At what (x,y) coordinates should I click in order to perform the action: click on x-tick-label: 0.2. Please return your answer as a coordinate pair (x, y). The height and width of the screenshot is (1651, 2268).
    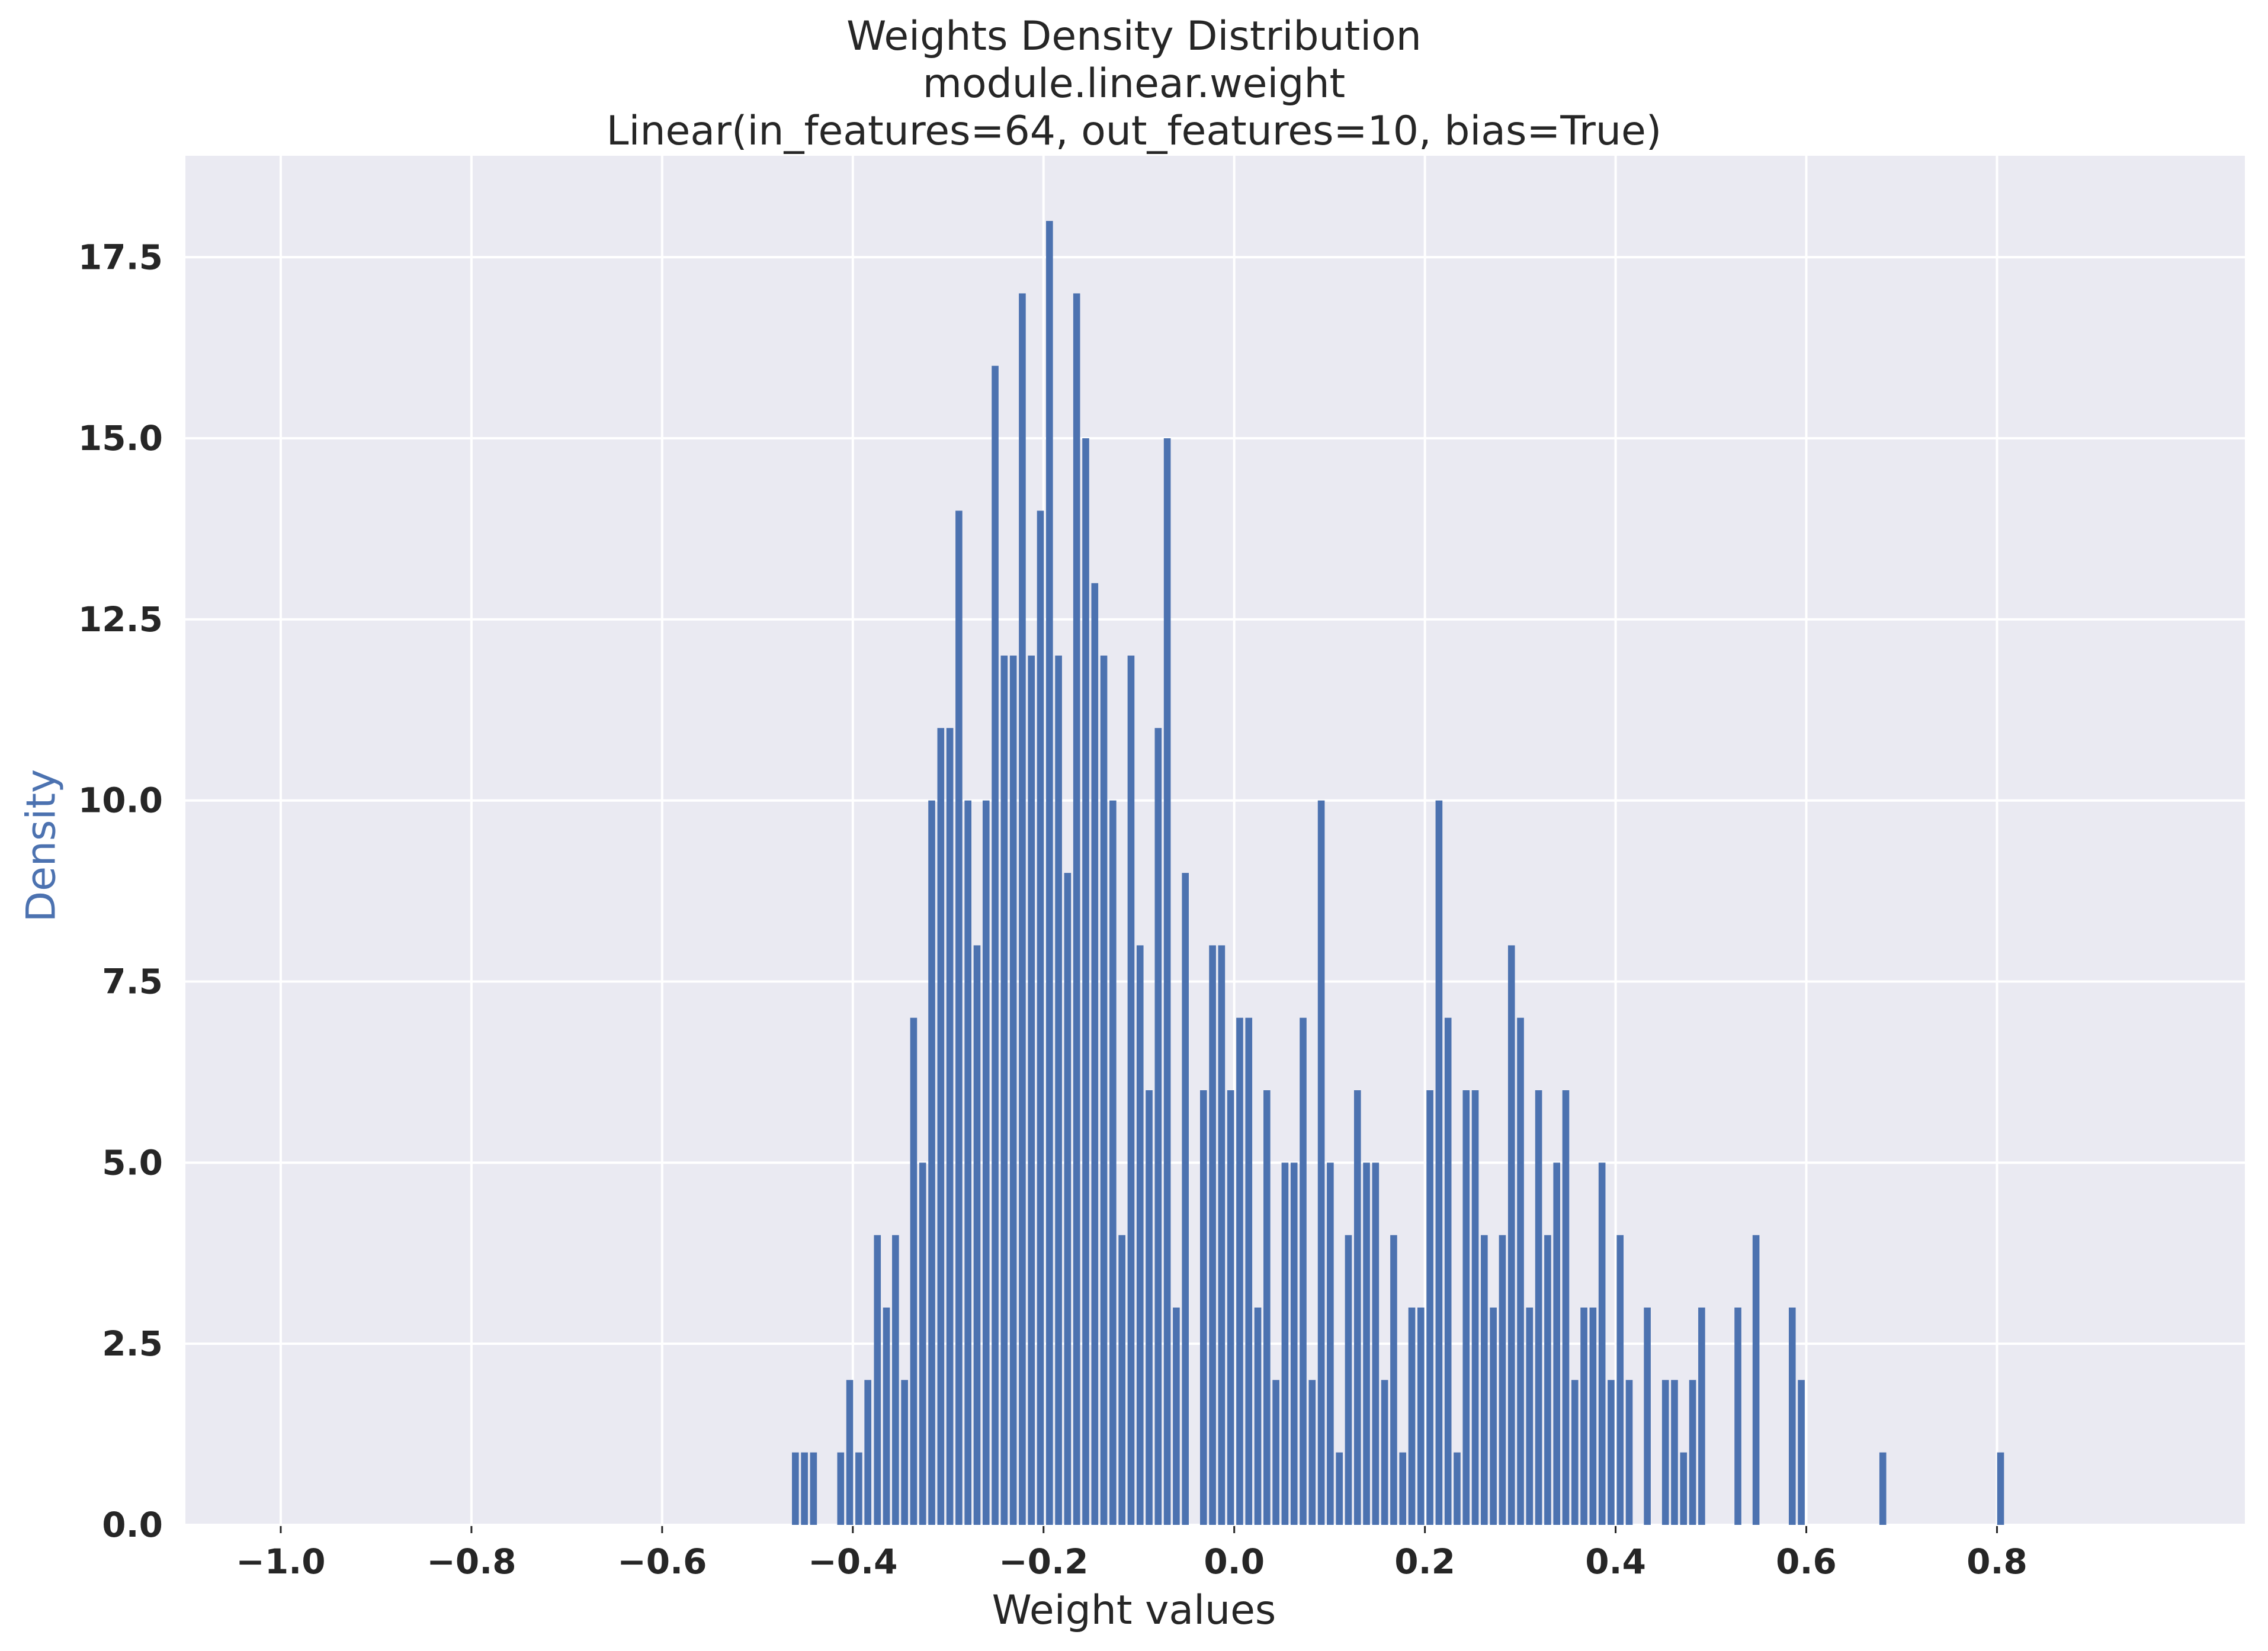
    Looking at the image, I should click on (1424, 1561).